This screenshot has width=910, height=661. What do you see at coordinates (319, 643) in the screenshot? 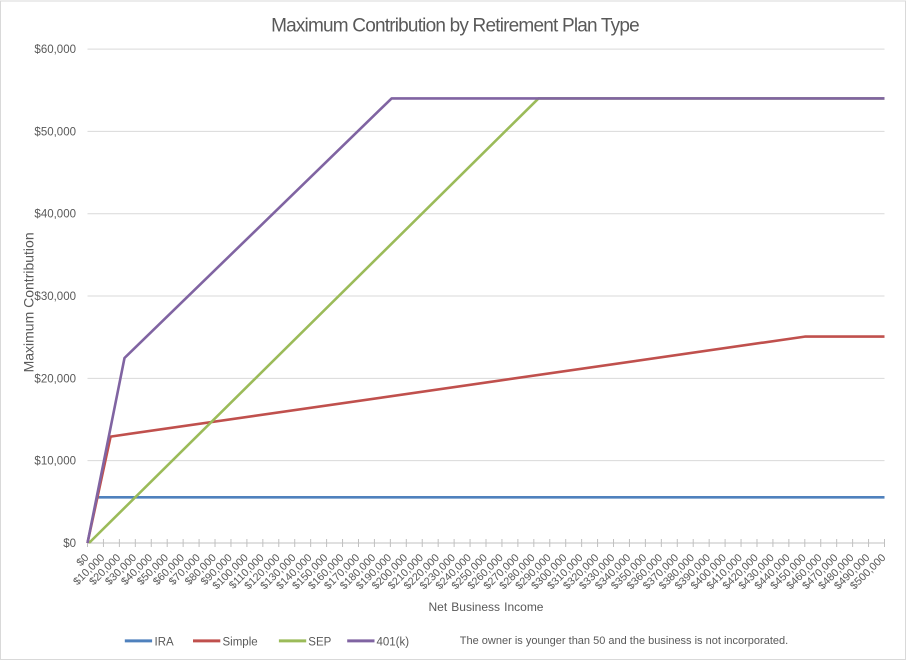
I see `svg-text: SEP` at bounding box center [319, 643].